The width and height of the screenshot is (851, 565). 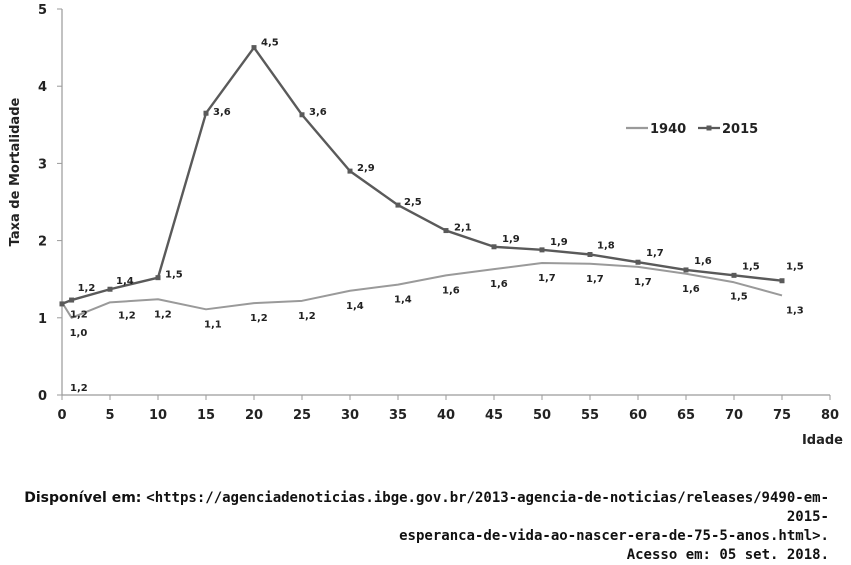 What do you see at coordinates (42, 242) in the screenshot?
I see `y-tick-label: 2` at bounding box center [42, 242].